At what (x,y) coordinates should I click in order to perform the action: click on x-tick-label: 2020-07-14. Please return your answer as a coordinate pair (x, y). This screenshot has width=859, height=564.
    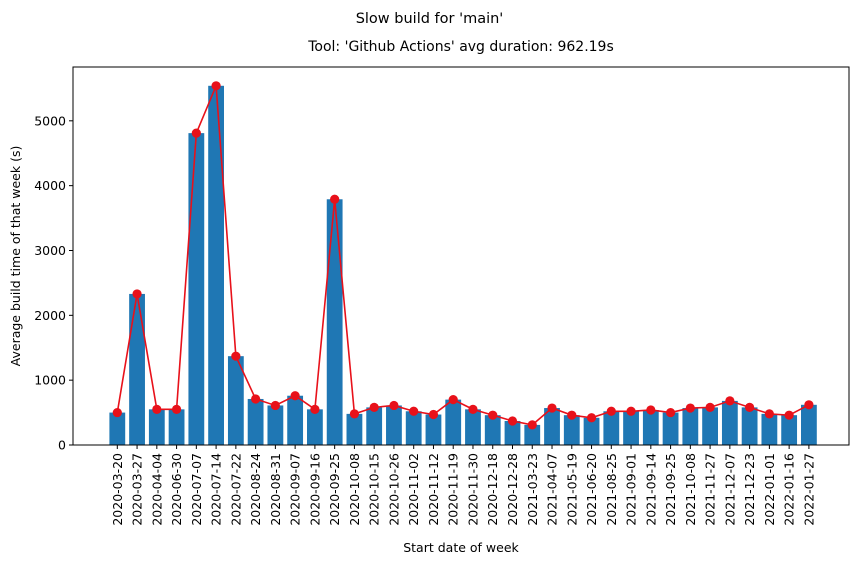
    Looking at the image, I should click on (216, 489).